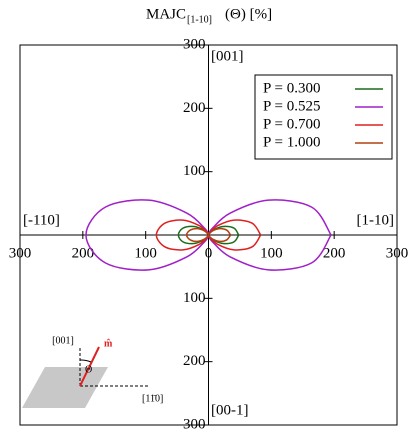 The image size is (413, 439). Describe the element at coordinates (292, 88) in the screenshot. I see `legend-label: P = 0.300` at that location.